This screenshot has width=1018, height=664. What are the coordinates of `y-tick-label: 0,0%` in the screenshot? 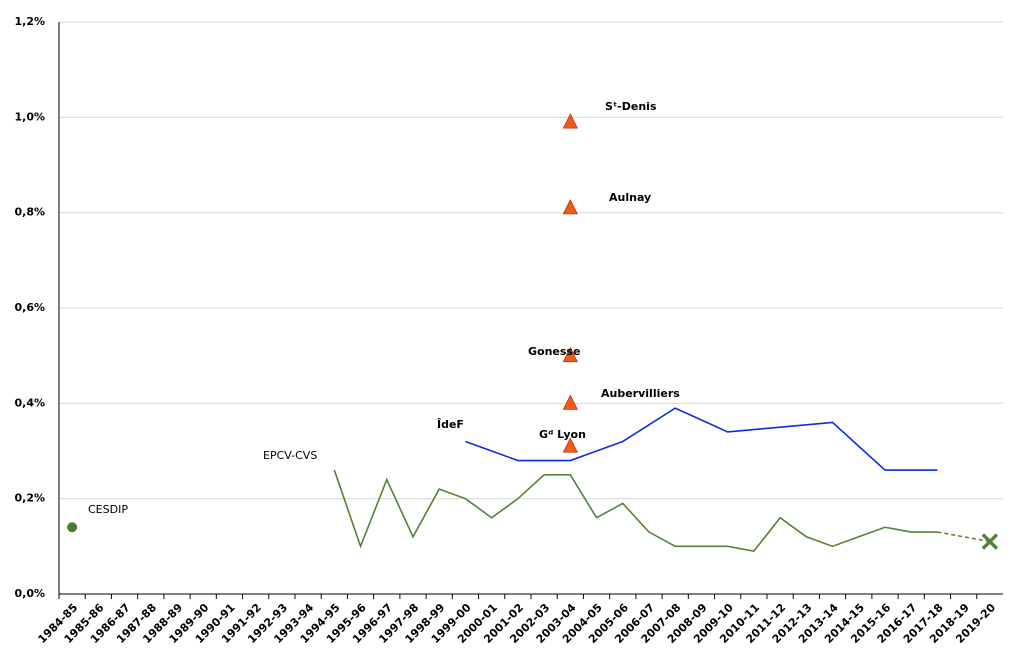 It's located at (29, 593).